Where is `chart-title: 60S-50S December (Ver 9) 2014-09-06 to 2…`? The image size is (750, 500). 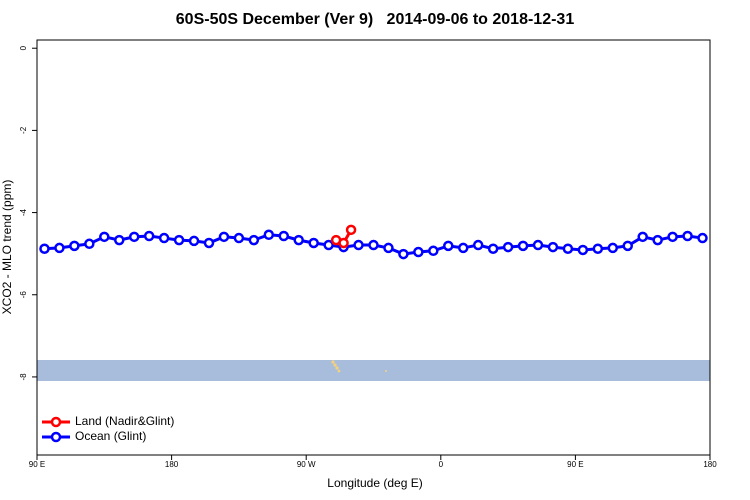 chart-title: 60S-50S December (Ver 9) 2014-09-06 to 2… is located at coordinates (375, 19).